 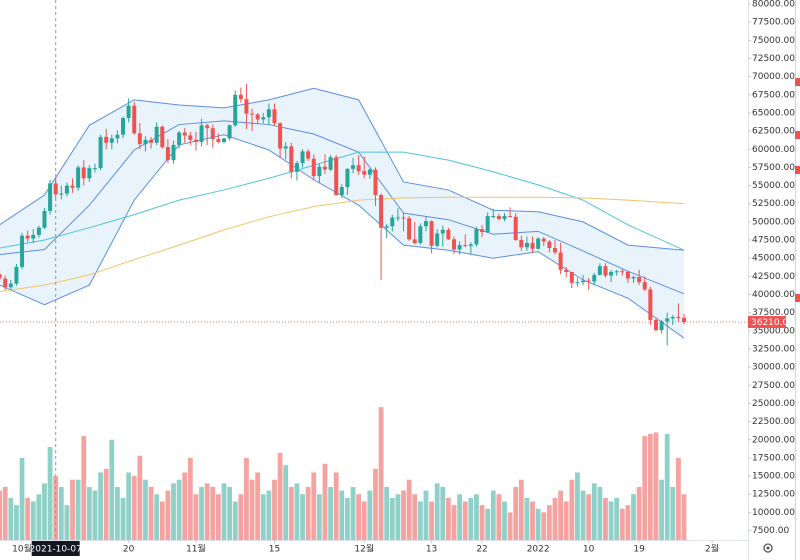 What do you see at coordinates (773, 277) in the screenshot?
I see `y-tick-label: 42500.00` at bounding box center [773, 277].